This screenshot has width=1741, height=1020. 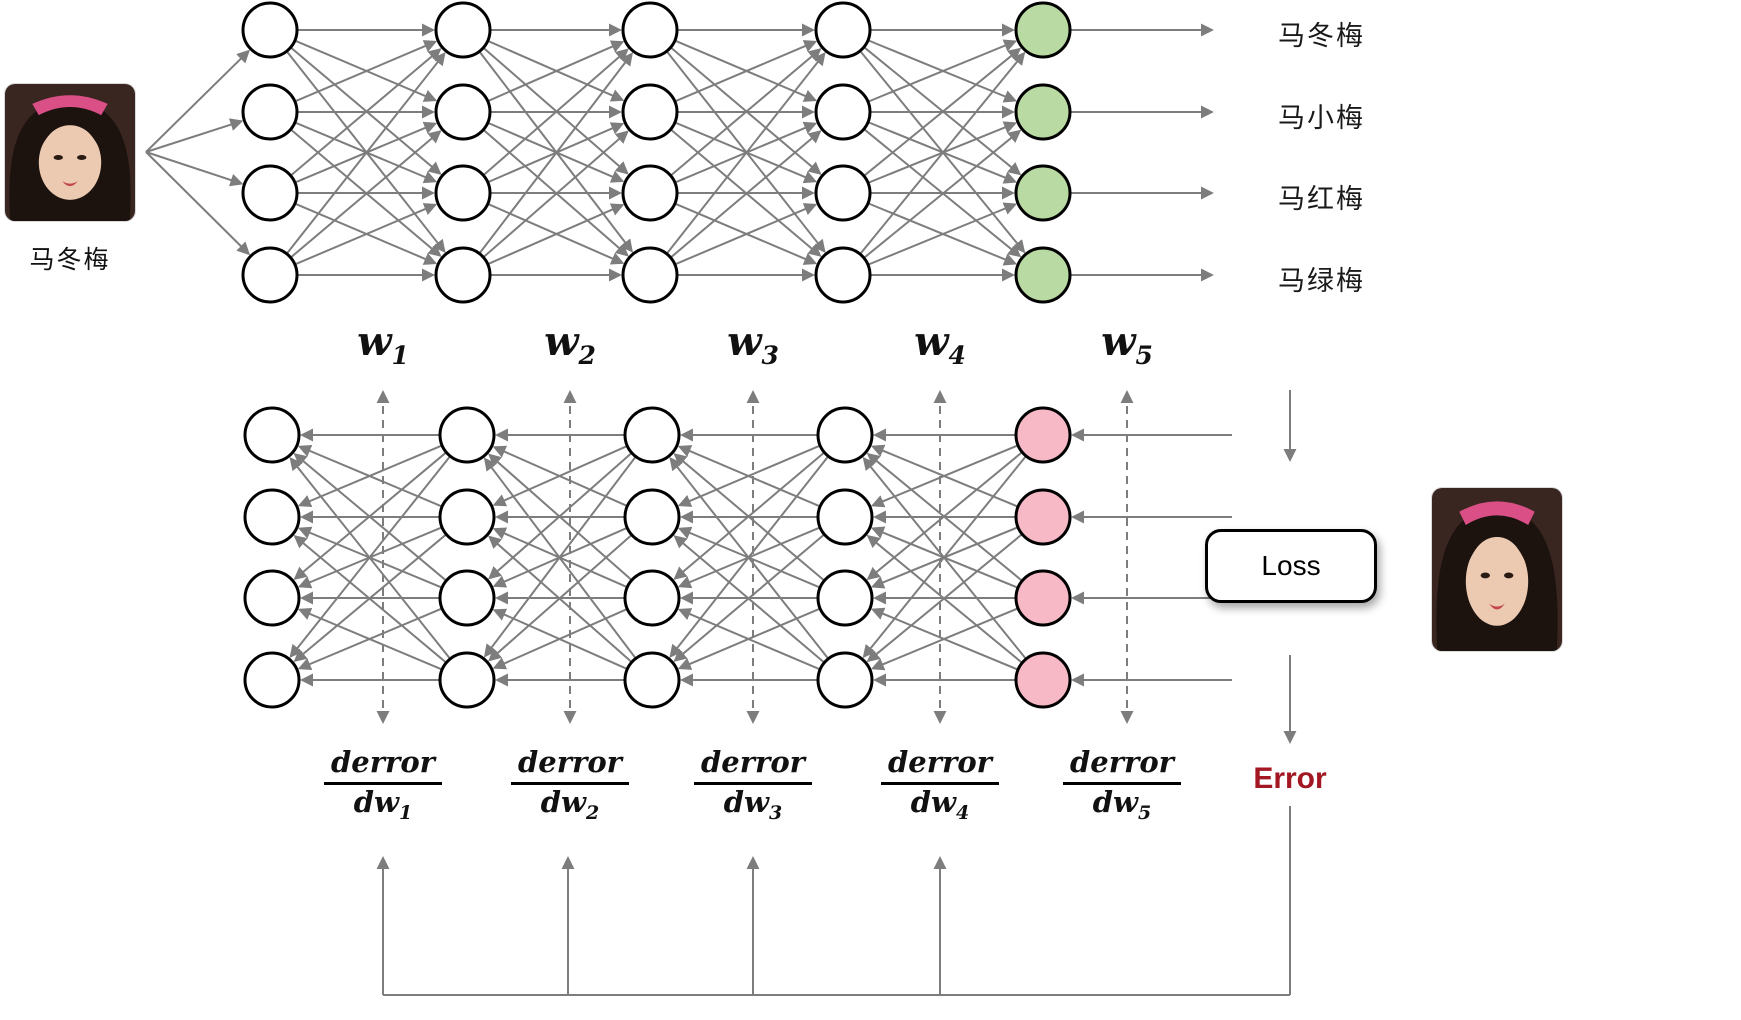 What do you see at coordinates (1321, 199) in the screenshot?
I see `output-label-3: 马红梅` at bounding box center [1321, 199].